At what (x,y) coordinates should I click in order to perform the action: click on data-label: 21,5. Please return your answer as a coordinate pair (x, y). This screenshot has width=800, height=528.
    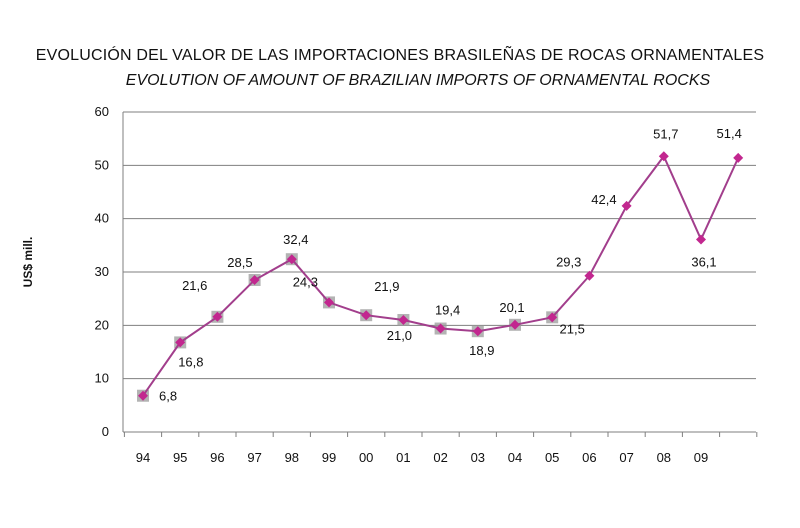
    Looking at the image, I should click on (572, 328).